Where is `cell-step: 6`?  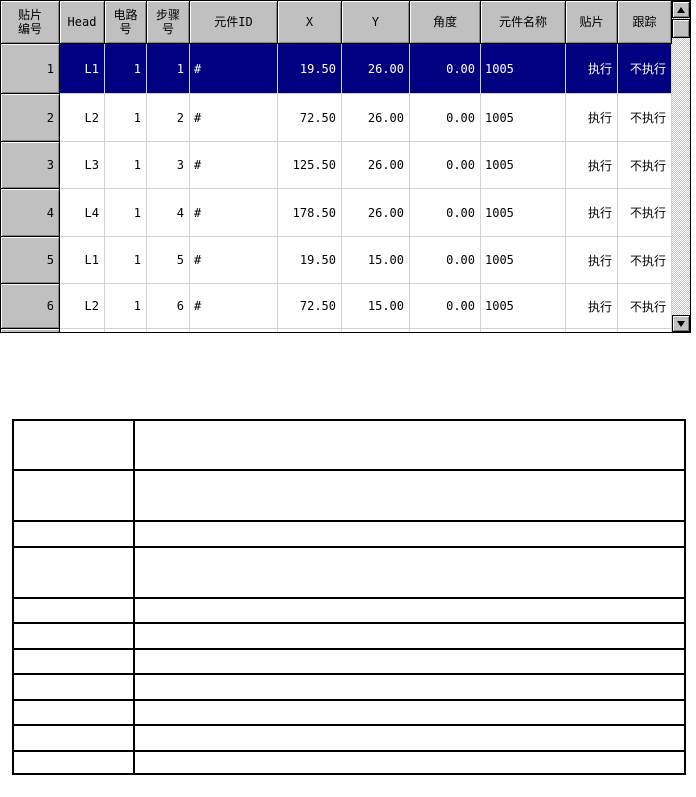
cell-step: 6 is located at coordinates (168, 306).